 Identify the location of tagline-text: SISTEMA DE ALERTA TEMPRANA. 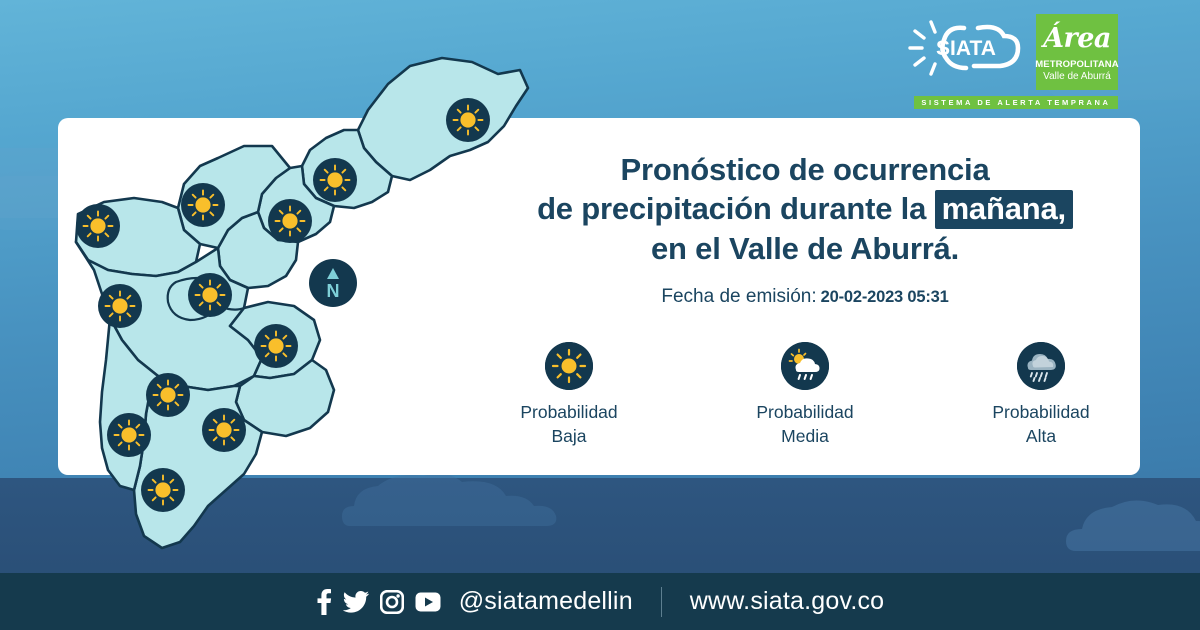
(1016, 102).